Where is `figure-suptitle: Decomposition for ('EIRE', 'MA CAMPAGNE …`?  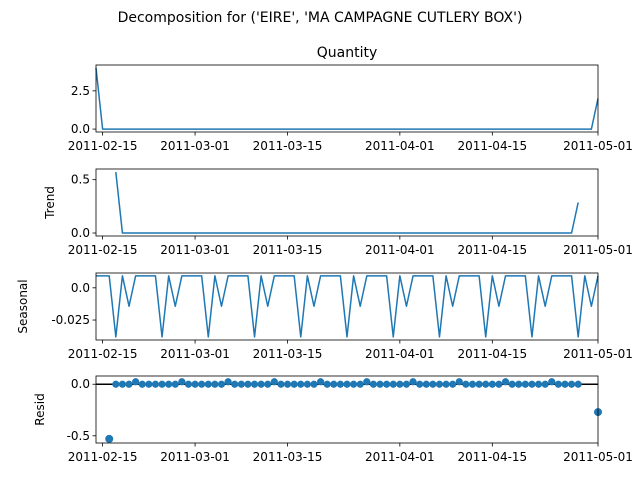
figure-suptitle: Decomposition for ('EIRE', 'MA CAMPAGNE … is located at coordinates (320, 18).